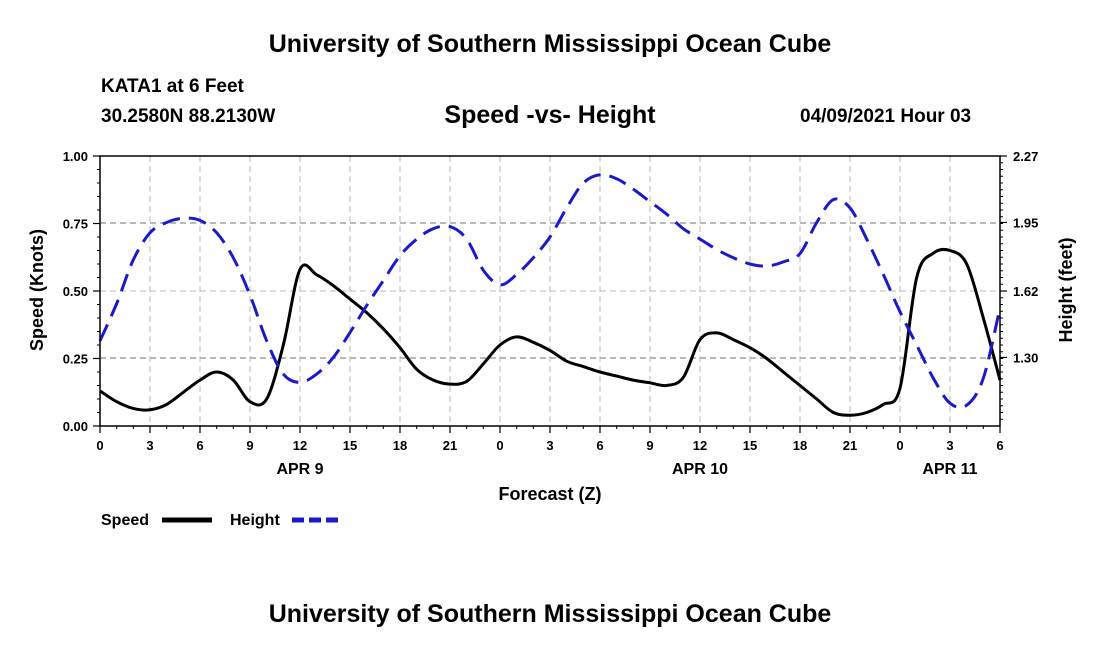  I want to click on y2-tick-label: 1.30, so click(1025, 357).